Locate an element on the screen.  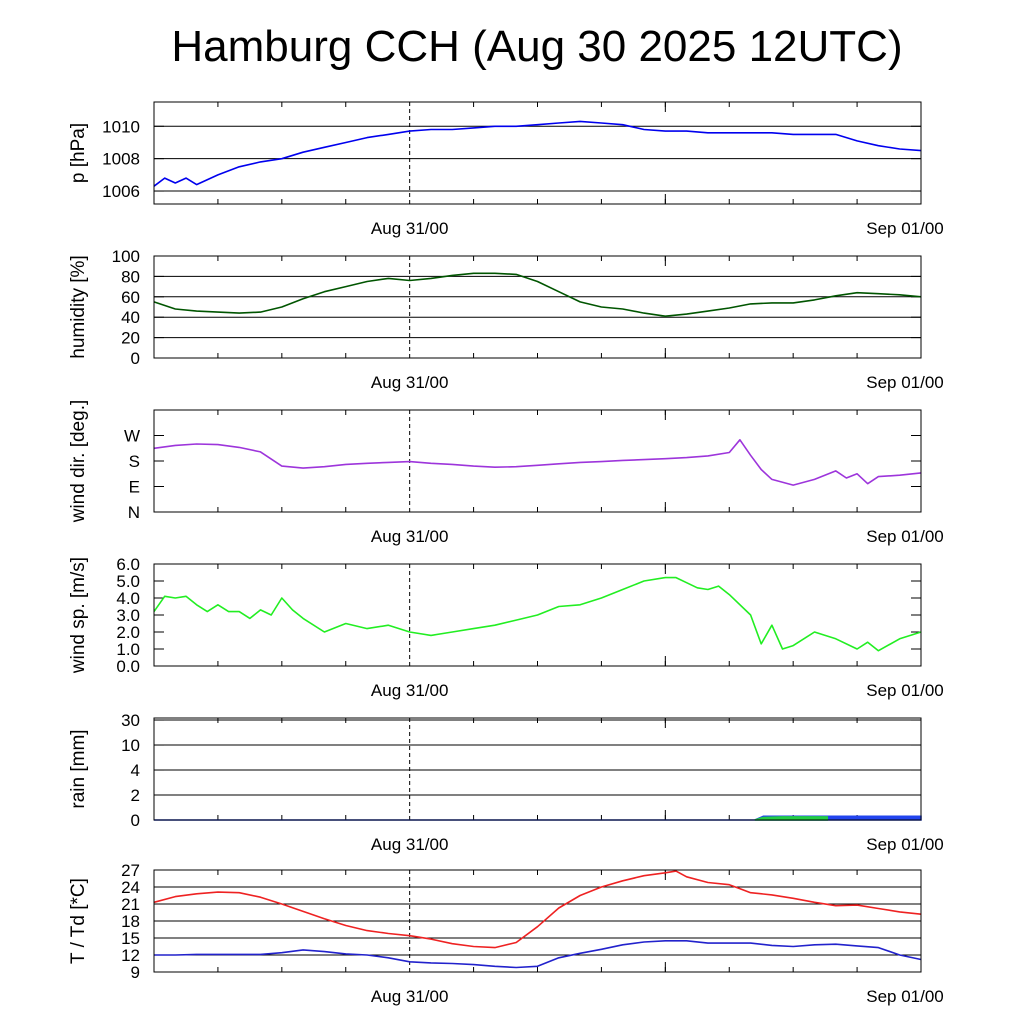
ylabel-1: humidity [%] is located at coordinates (78, 306).